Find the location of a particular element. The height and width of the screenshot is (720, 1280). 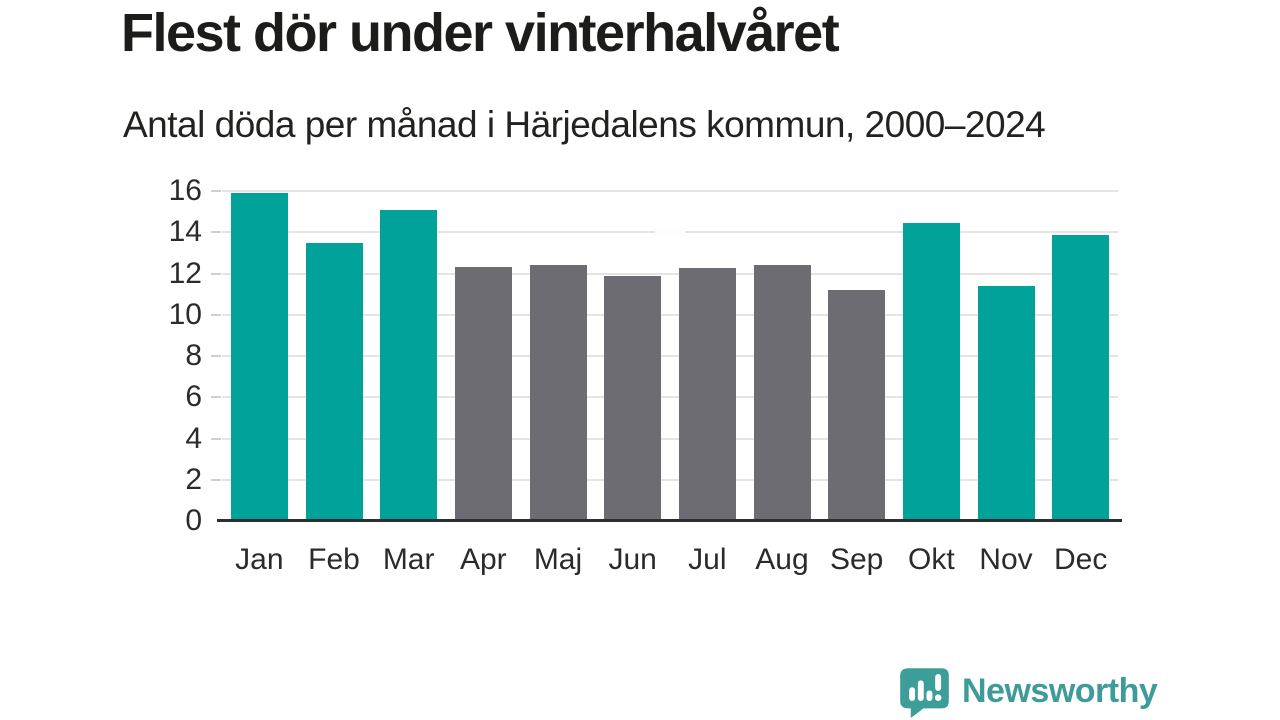

bar-aug is located at coordinates (782, 393).